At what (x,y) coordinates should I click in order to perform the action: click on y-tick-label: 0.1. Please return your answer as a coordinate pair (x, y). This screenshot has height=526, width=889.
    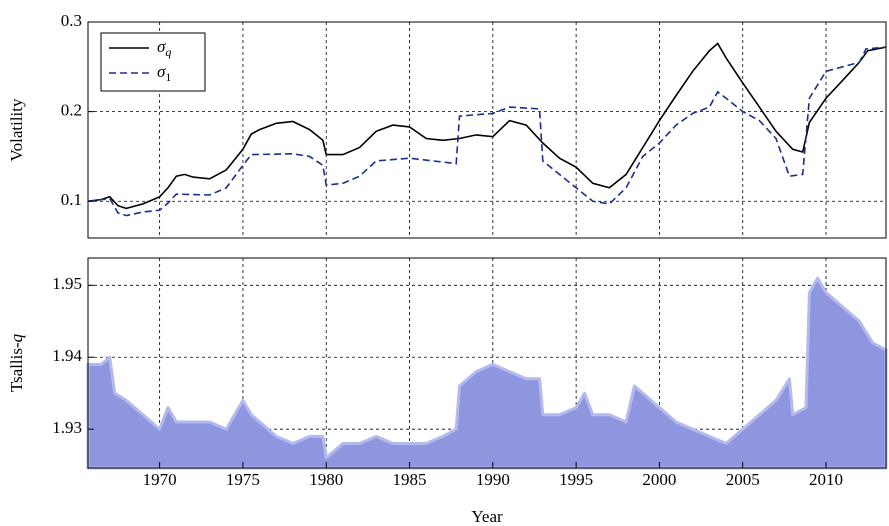
    Looking at the image, I should click on (71, 199).